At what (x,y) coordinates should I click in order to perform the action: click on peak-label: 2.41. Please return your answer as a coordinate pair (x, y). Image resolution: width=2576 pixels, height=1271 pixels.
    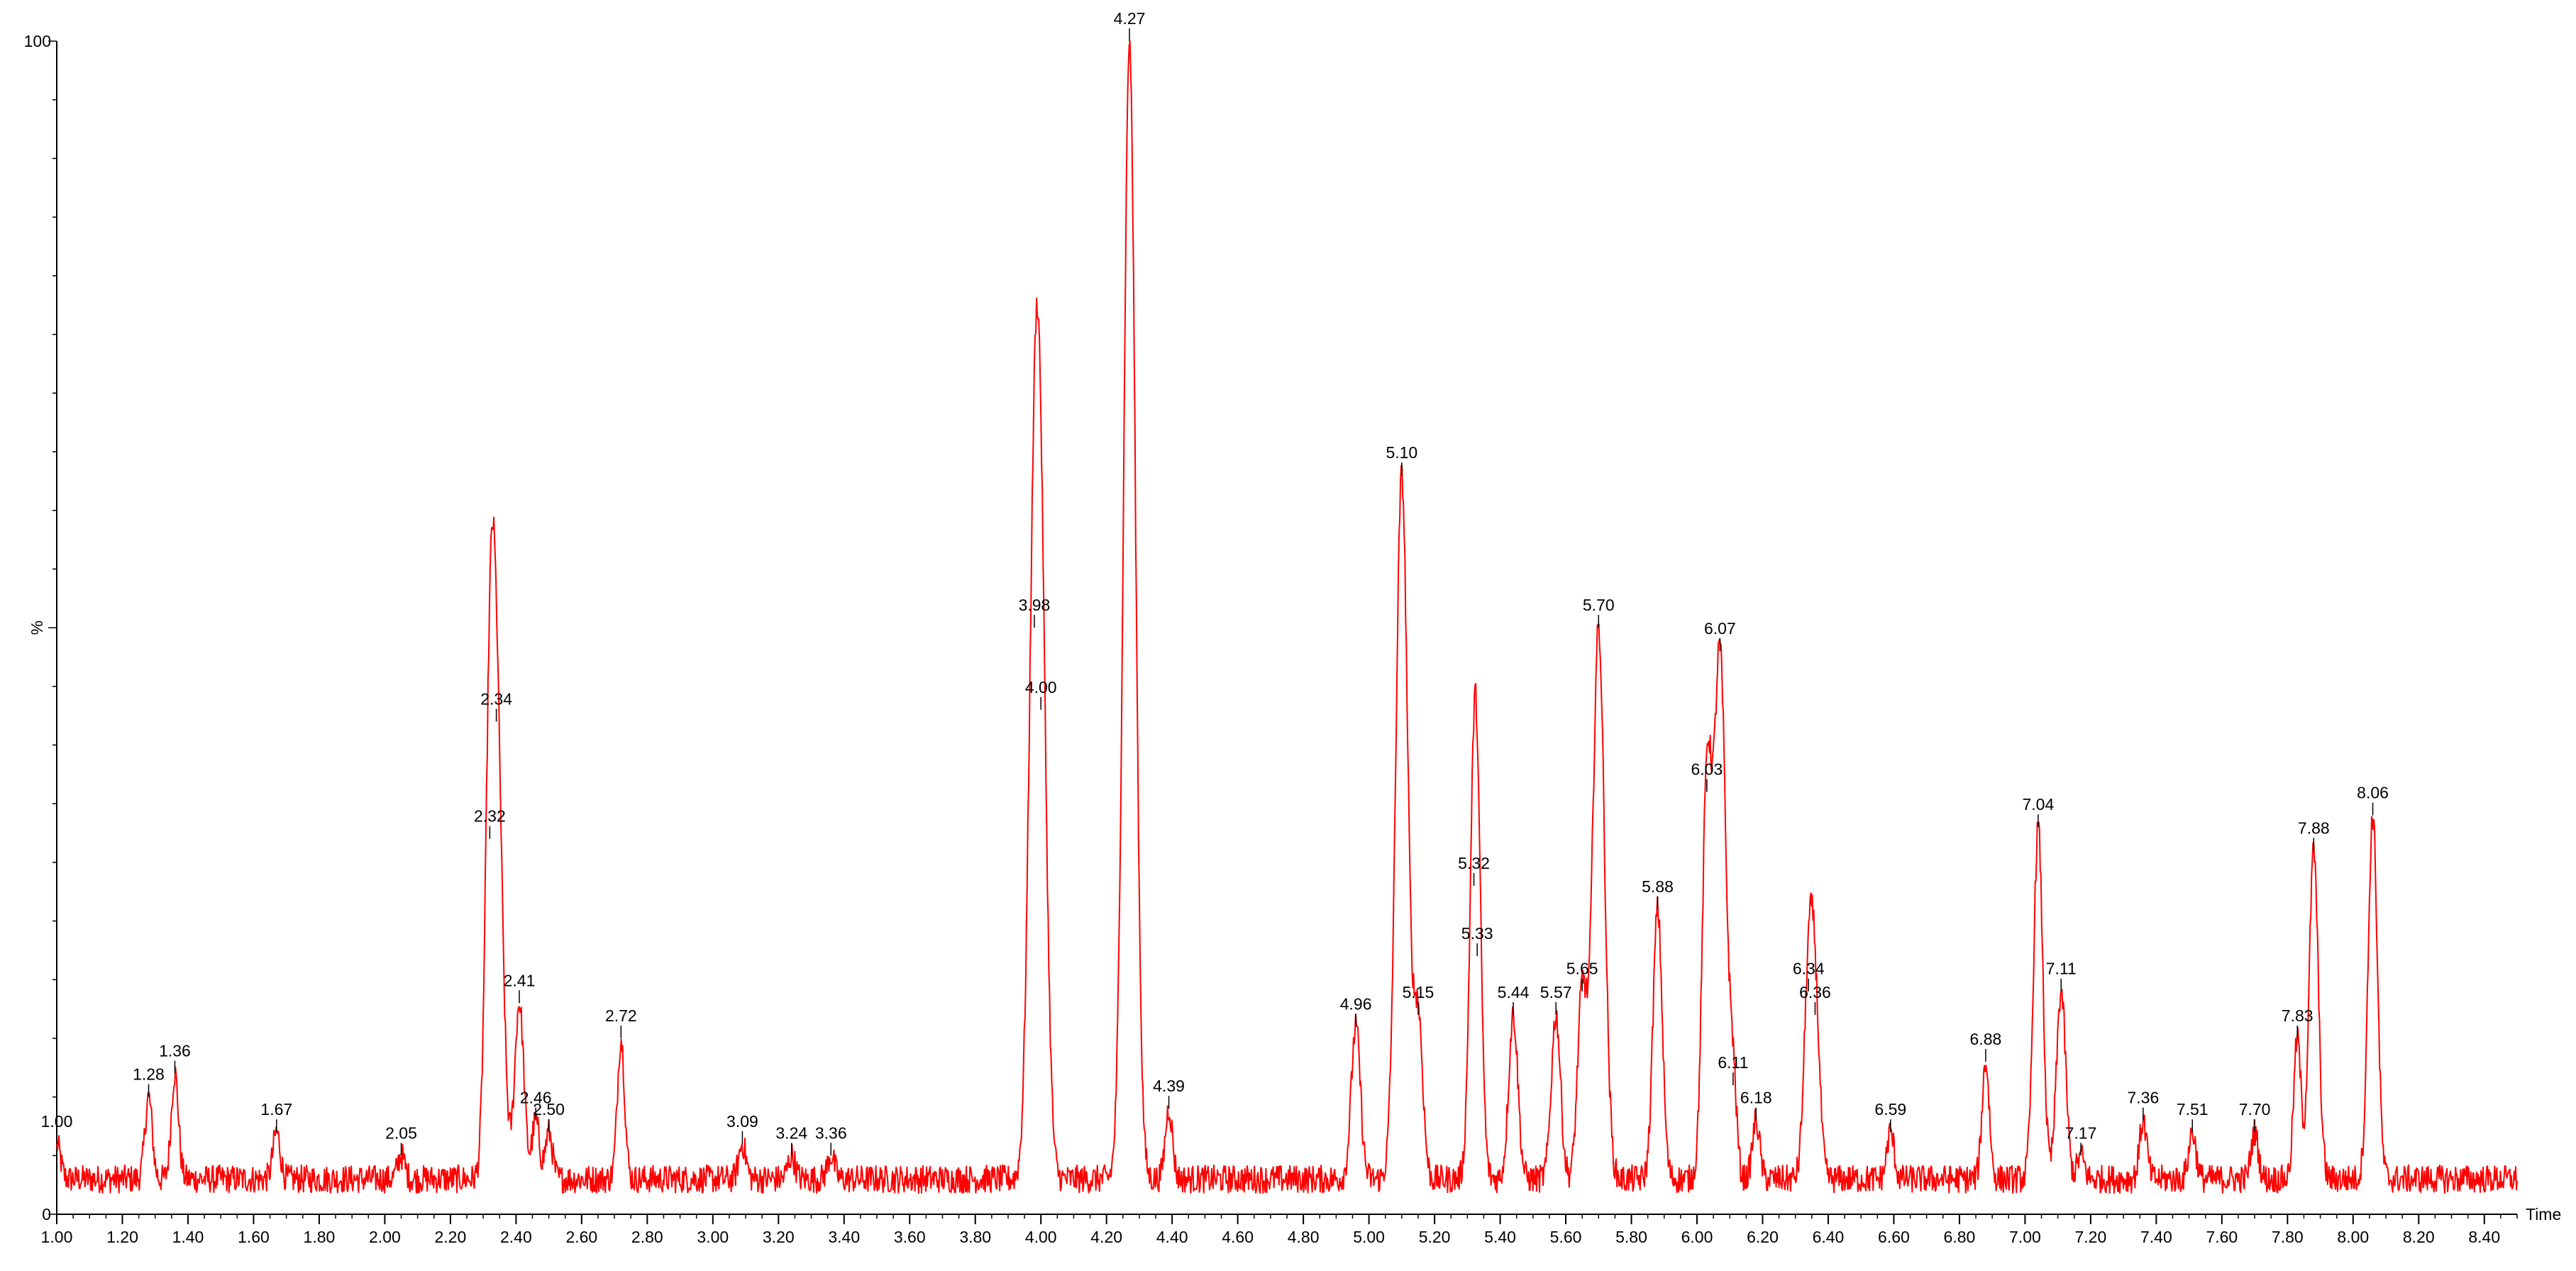
    Looking at the image, I should click on (520, 980).